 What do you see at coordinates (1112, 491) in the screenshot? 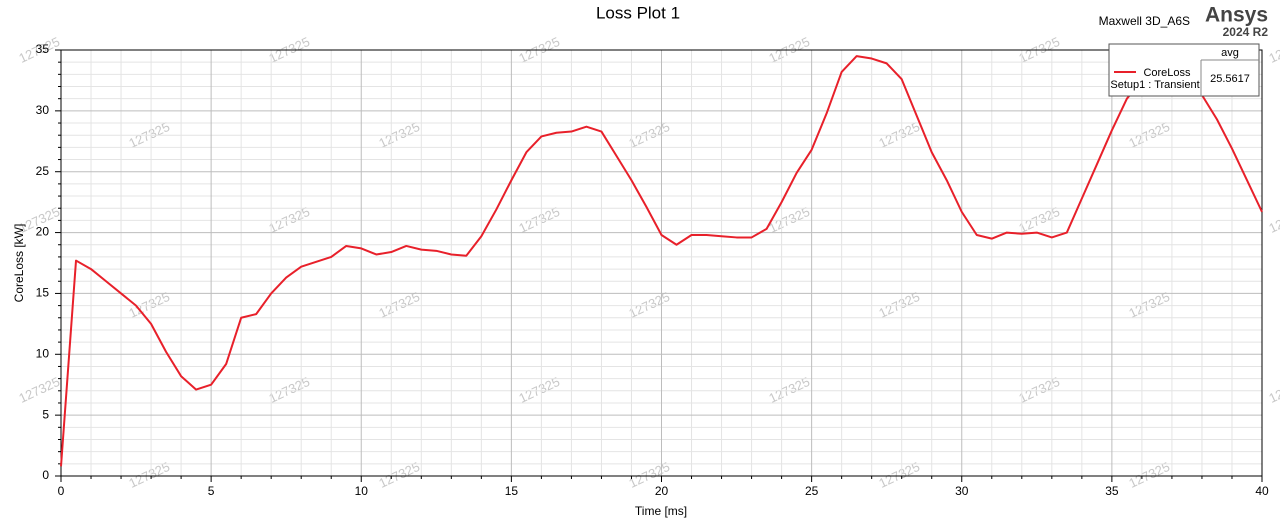
I see `x-tick-label: 35` at bounding box center [1112, 491].